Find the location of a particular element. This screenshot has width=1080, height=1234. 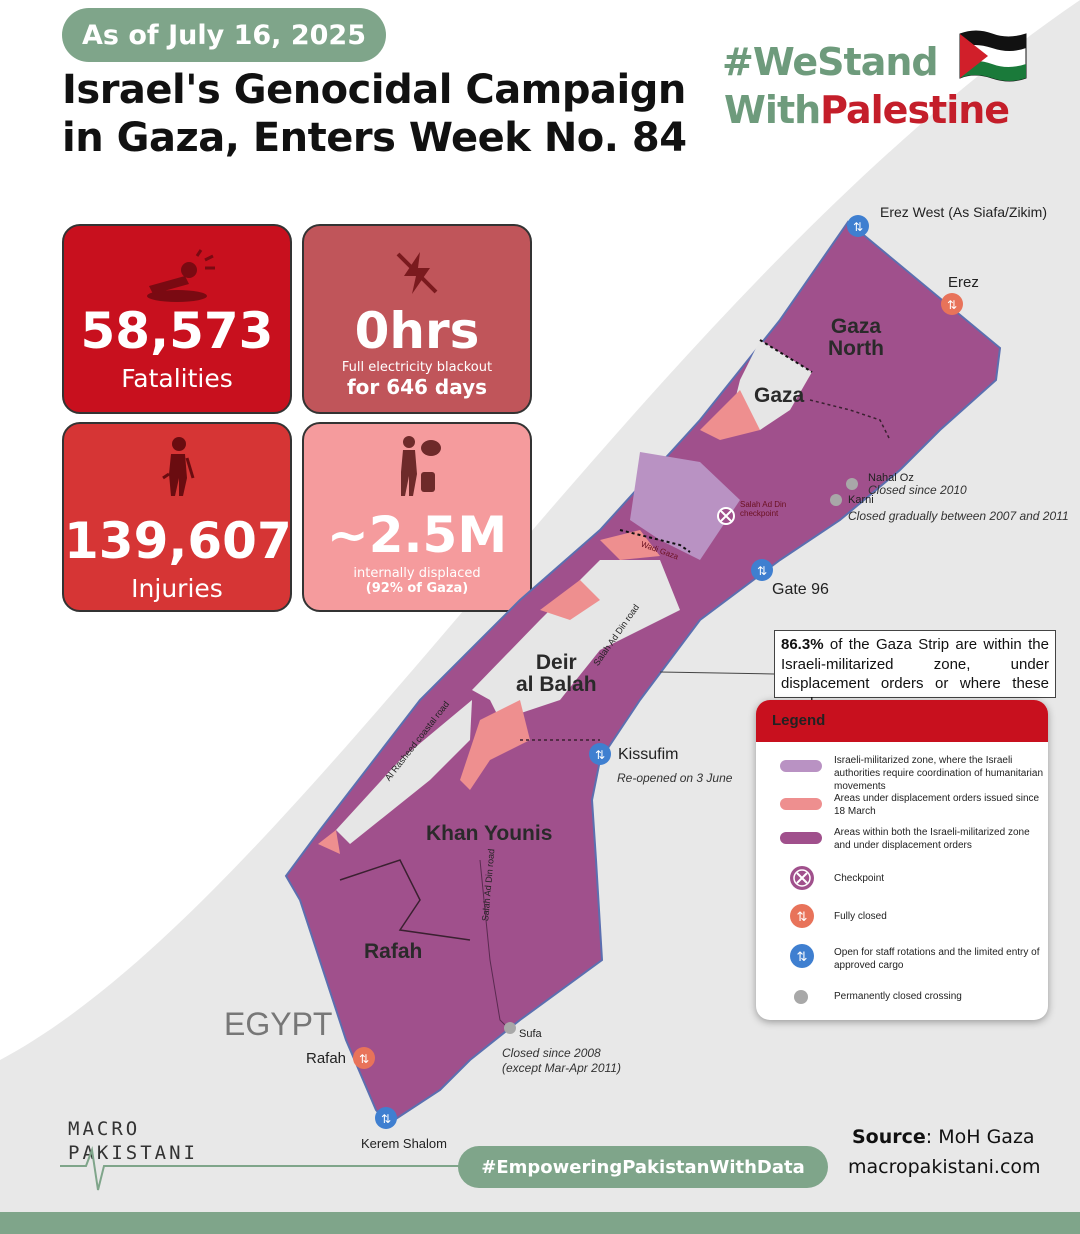

no-electricity-icon is located at coordinates (417, 273).